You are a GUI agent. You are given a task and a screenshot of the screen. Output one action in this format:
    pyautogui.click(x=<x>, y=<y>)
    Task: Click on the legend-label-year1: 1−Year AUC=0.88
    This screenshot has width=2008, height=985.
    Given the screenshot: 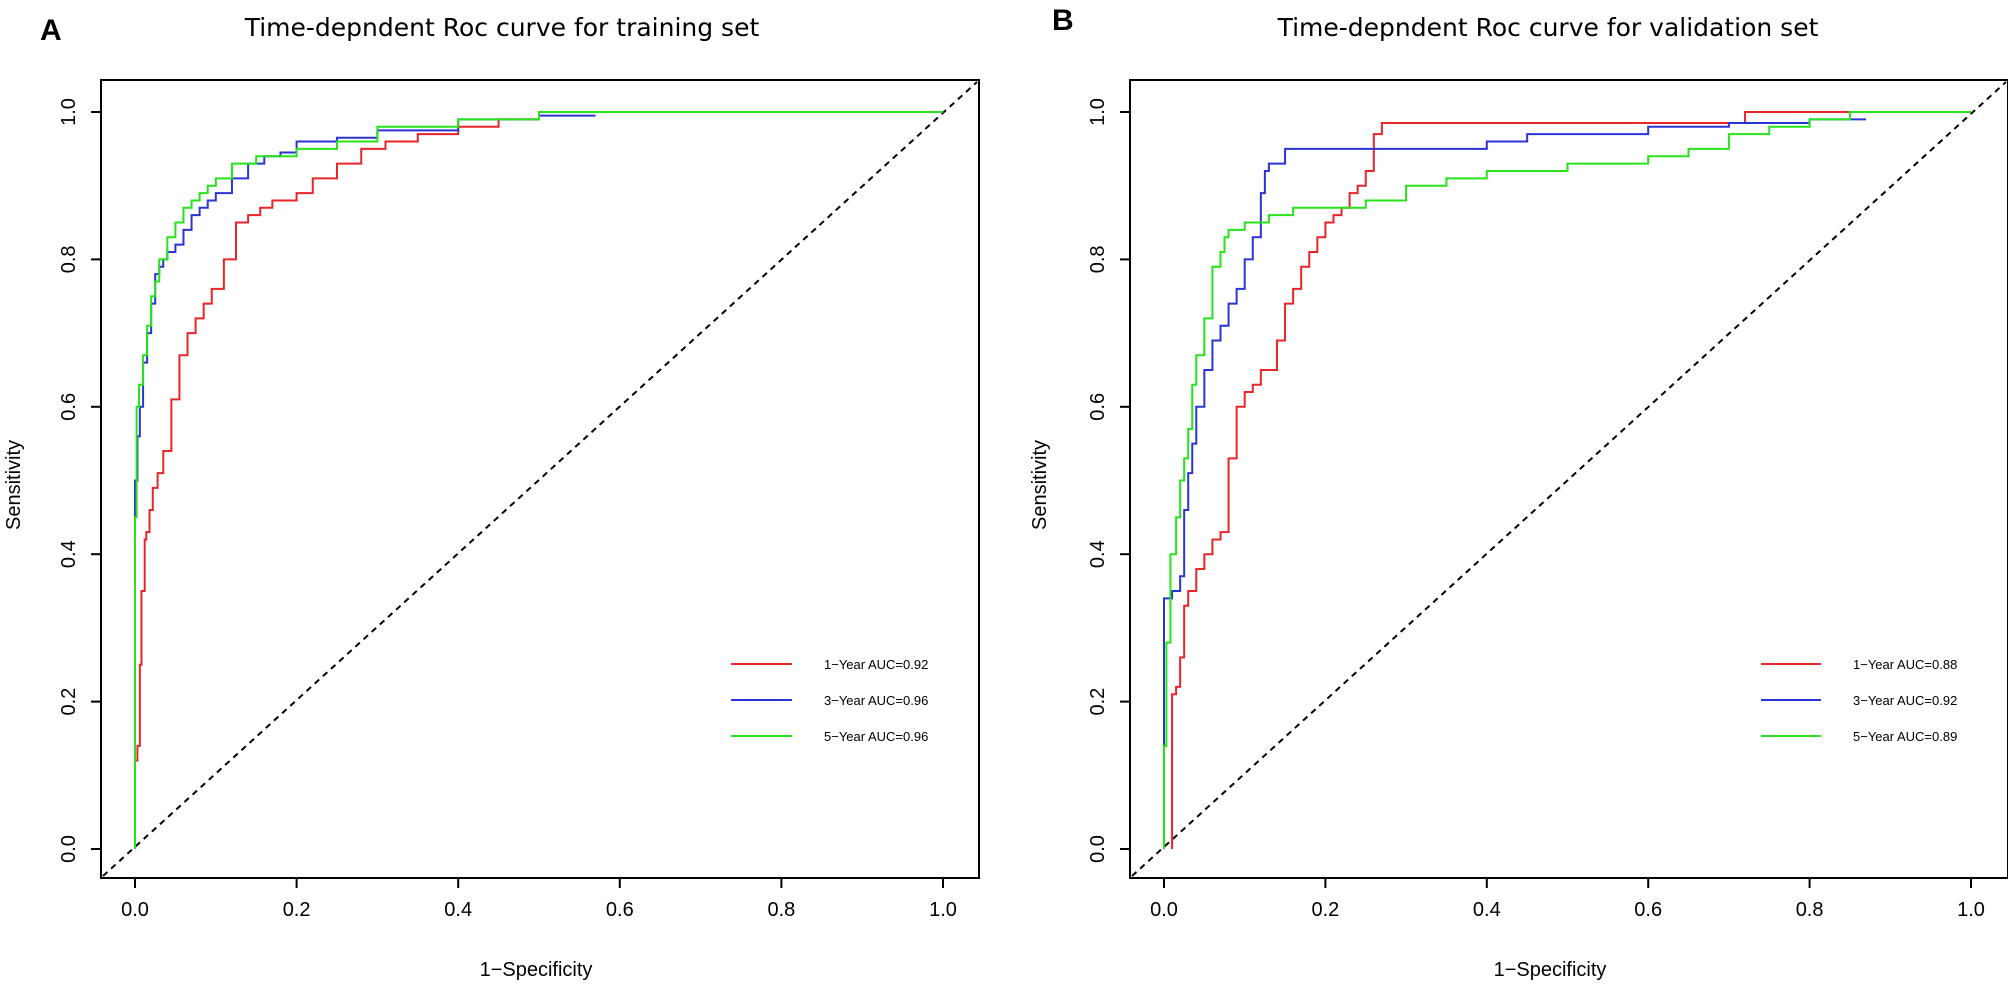 What is the action you would take?
    pyautogui.click(x=1905, y=664)
    